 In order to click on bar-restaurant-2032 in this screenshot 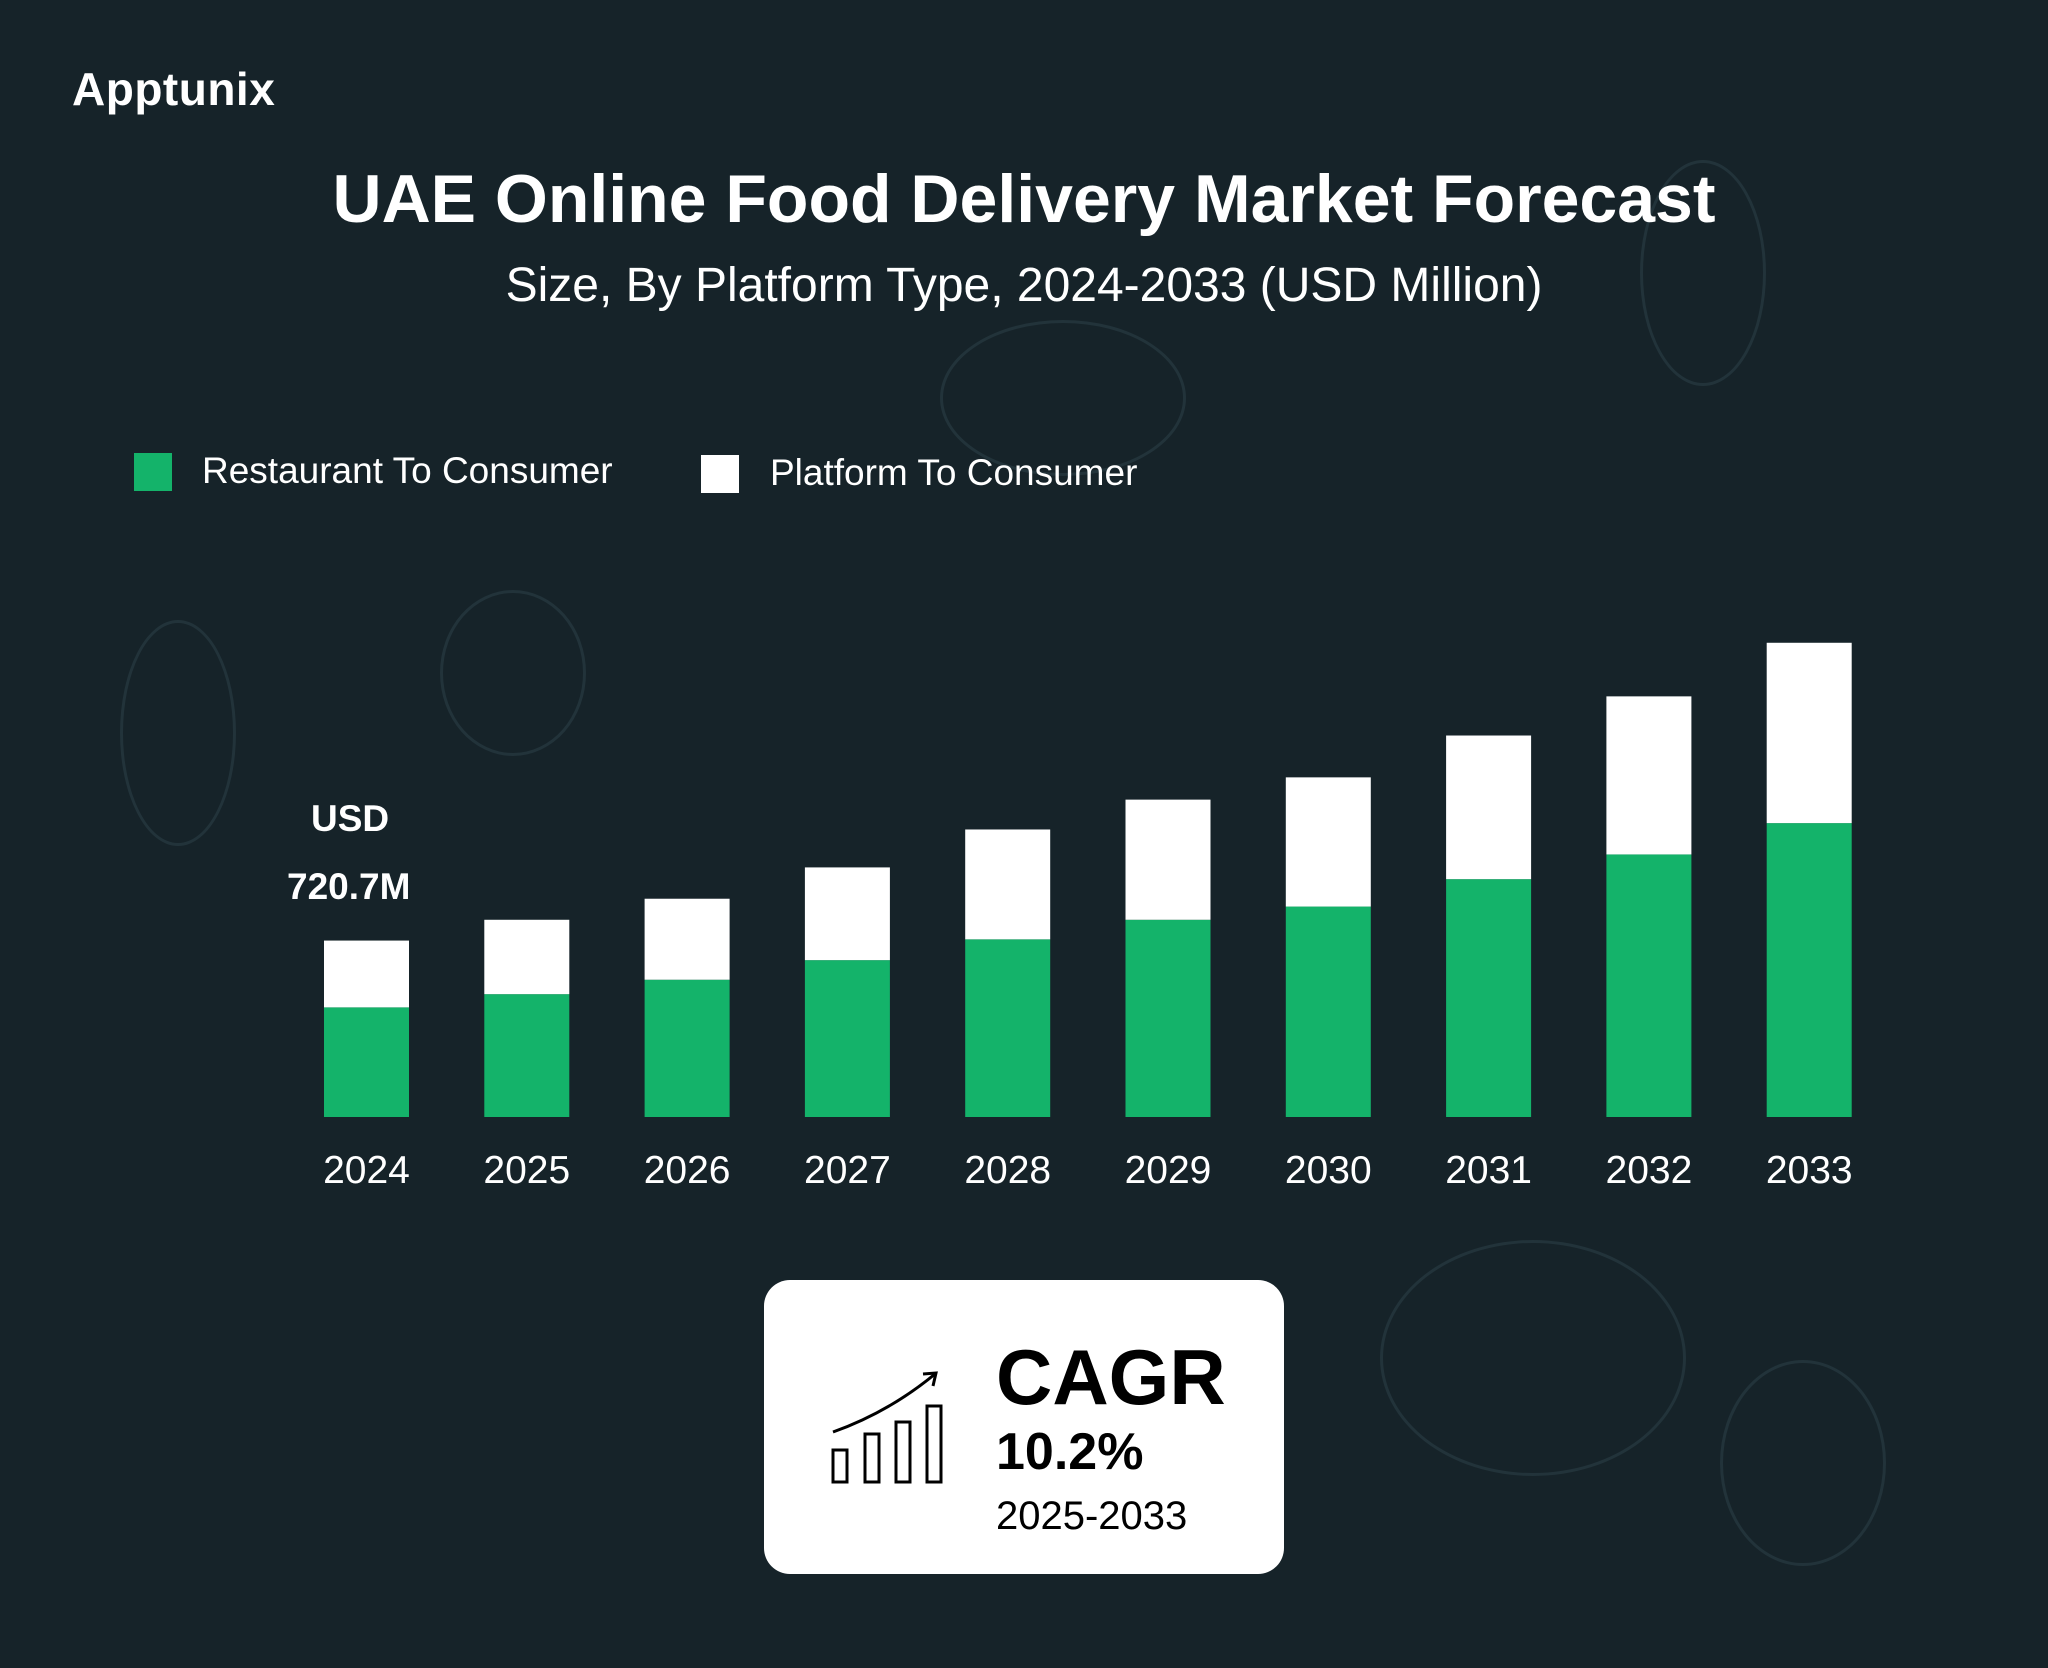, I will do `click(1649, 985)`.